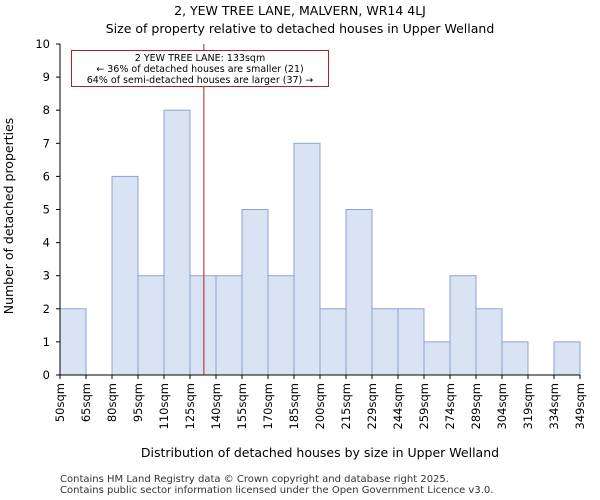  I want to click on y-tick-label: 7, so click(46, 143).